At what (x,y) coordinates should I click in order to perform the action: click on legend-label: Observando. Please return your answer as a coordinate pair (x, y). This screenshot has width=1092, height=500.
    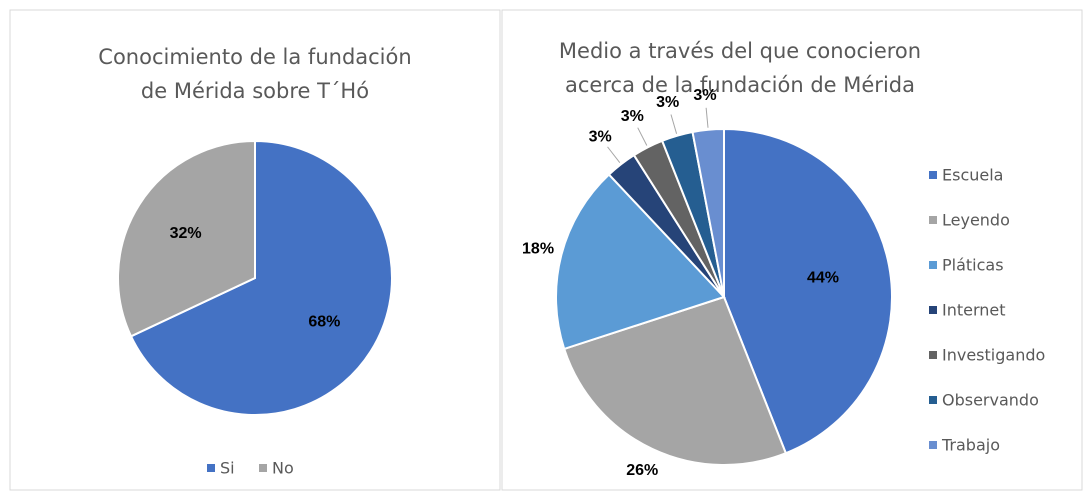
    Looking at the image, I should click on (990, 400).